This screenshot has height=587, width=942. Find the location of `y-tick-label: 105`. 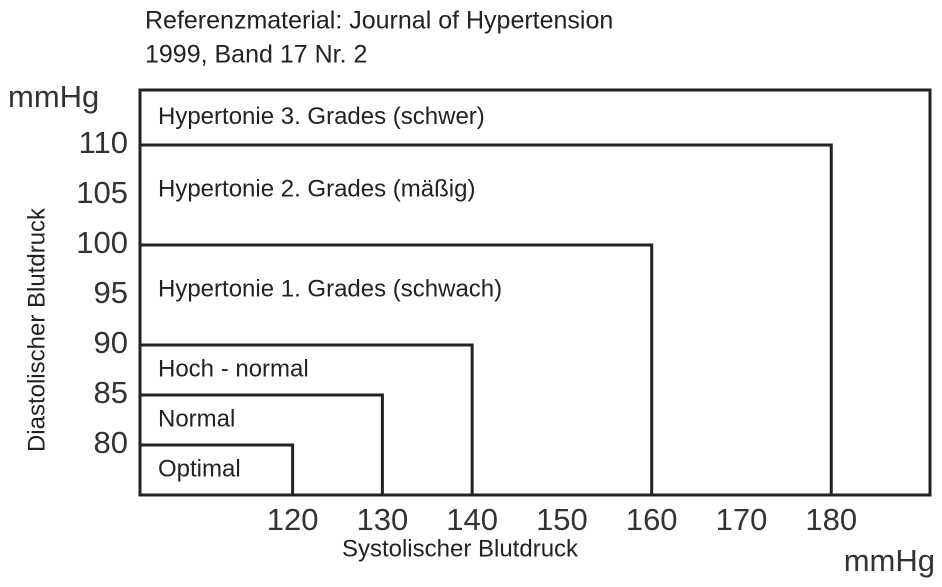

y-tick-label: 105 is located at coordinates (102, 192).